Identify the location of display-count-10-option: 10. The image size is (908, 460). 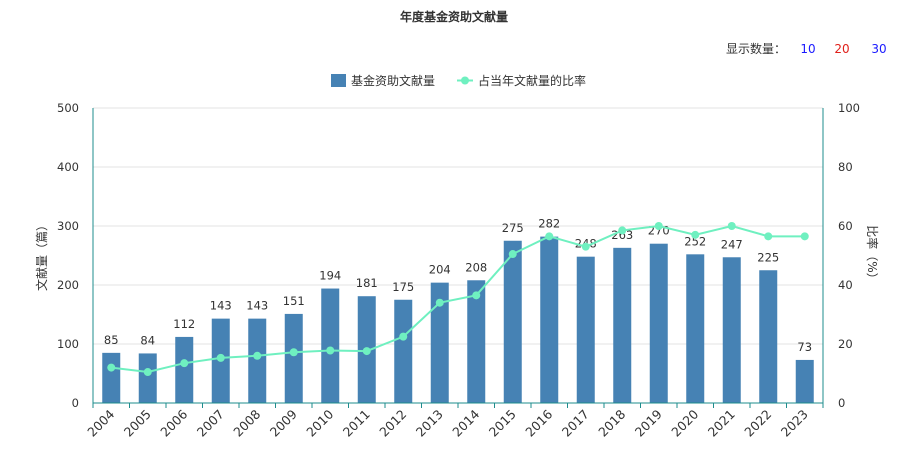
(807, 49).